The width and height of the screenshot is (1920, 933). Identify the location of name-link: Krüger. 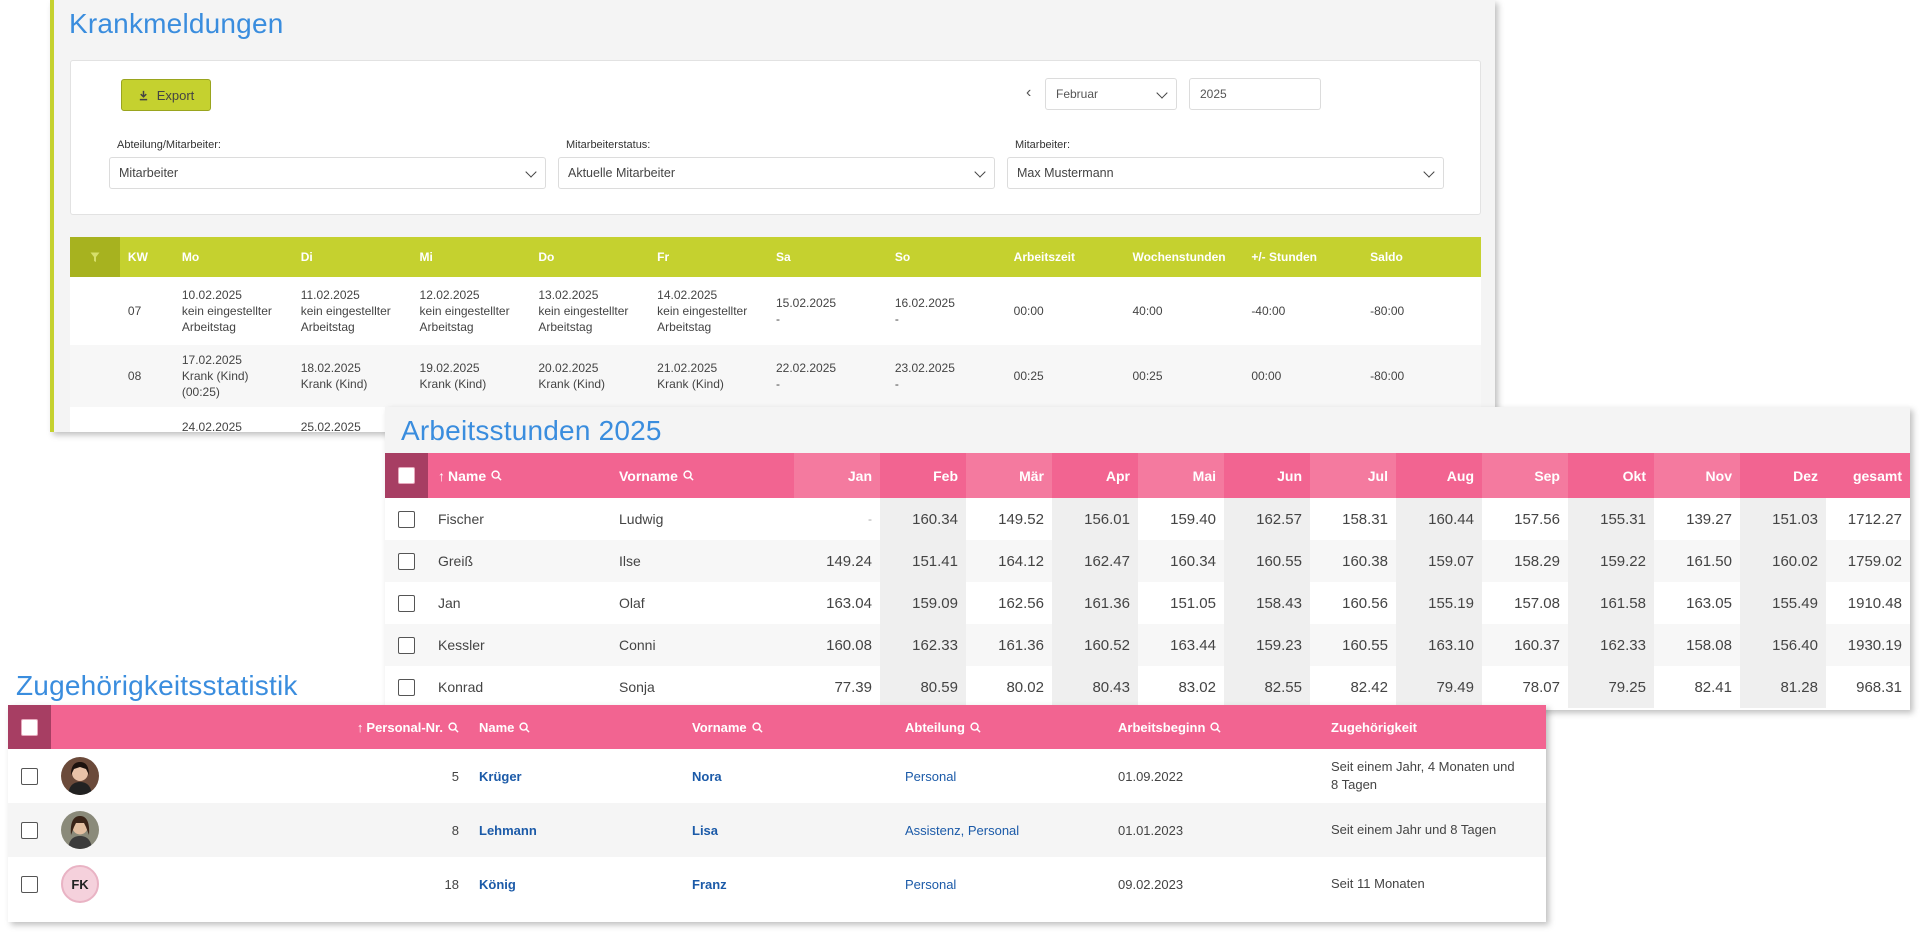
(500, 776).